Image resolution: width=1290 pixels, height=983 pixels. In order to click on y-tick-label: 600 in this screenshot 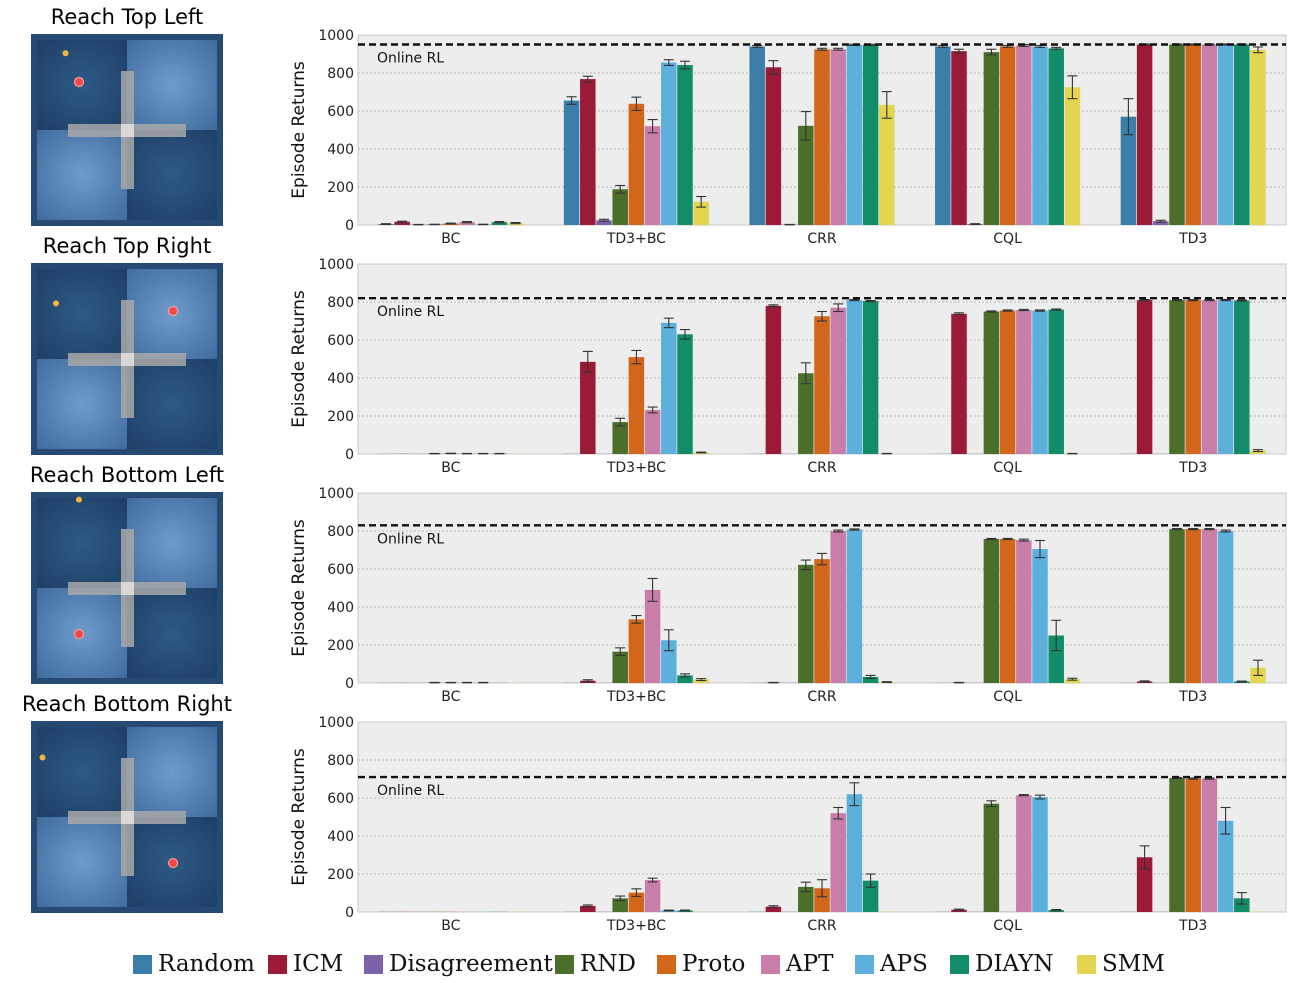, I will do `click(340, 341)`.